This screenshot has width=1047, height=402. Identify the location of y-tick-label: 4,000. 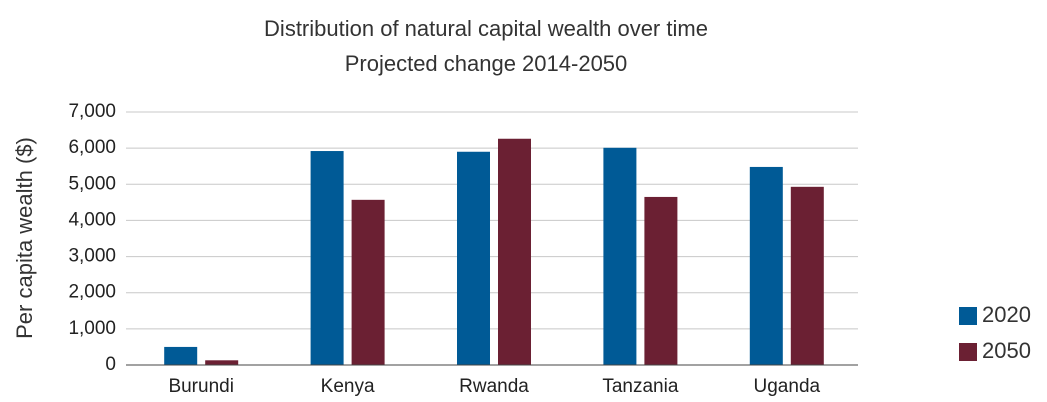
(92, 219).